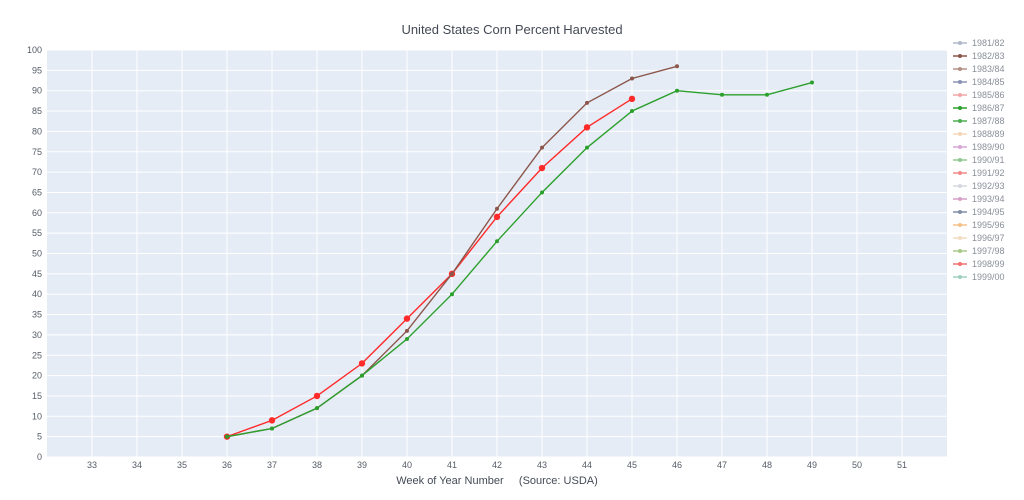 The image size is (1024, 500). Describe the element at coordinates (988, 134) in the screenshot. I see `legend-label: 1988/89` at that location.